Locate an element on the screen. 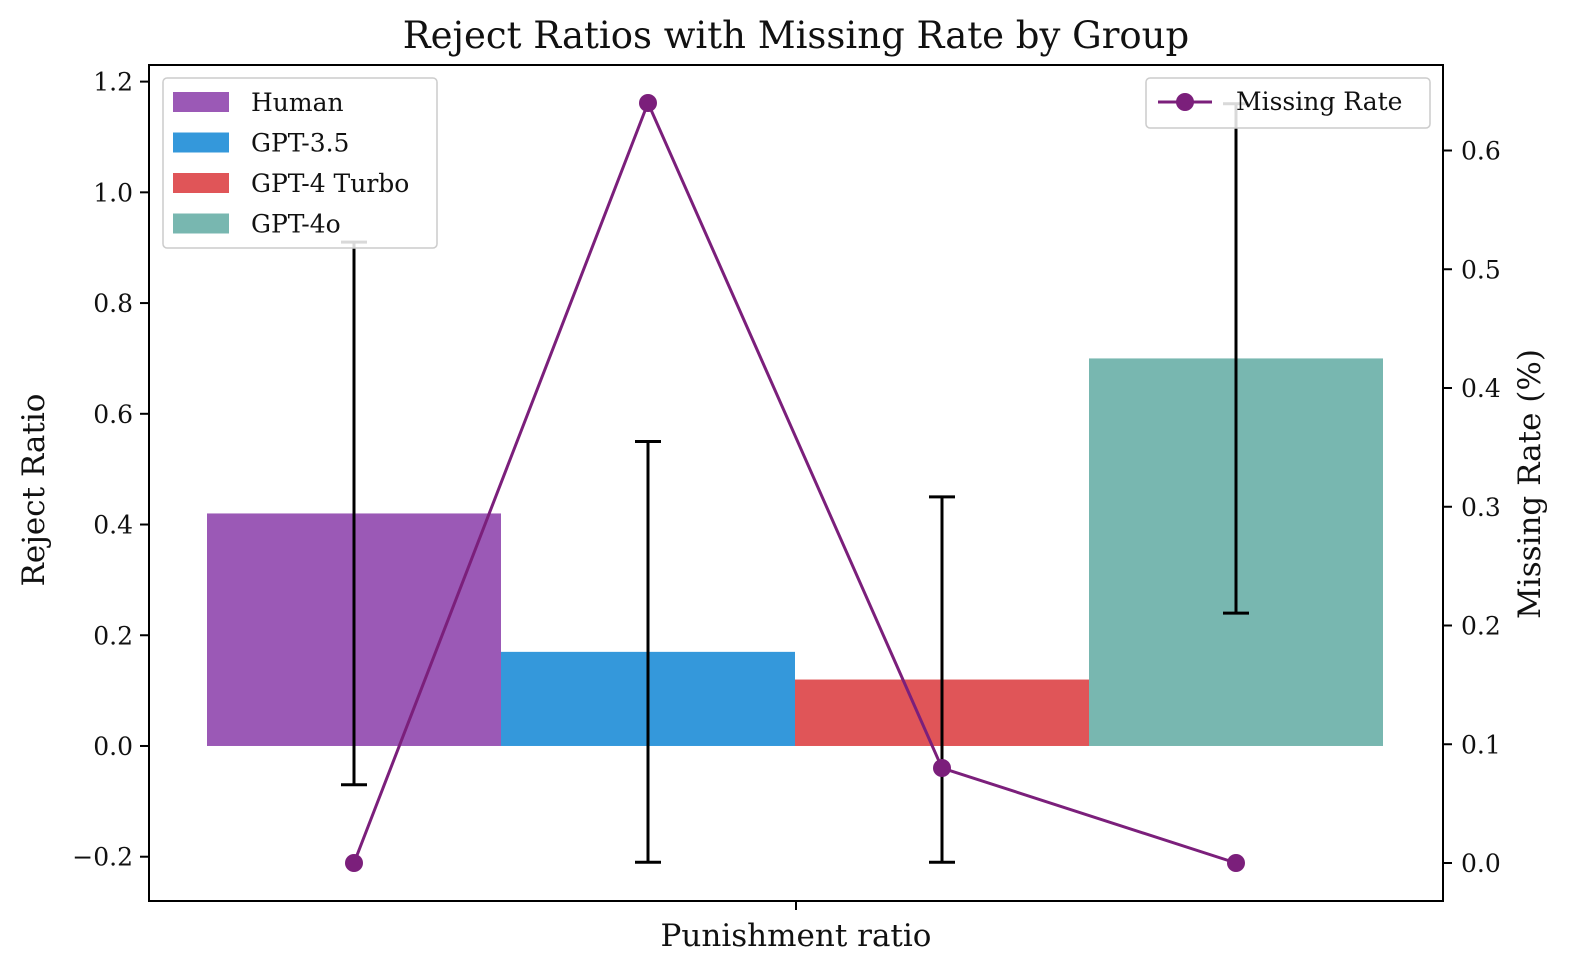  y2-axis-ticks: 0.0 0.1 0.2 0.3 0.4 0.5 0.6 is located at coordinates (1472, 507).